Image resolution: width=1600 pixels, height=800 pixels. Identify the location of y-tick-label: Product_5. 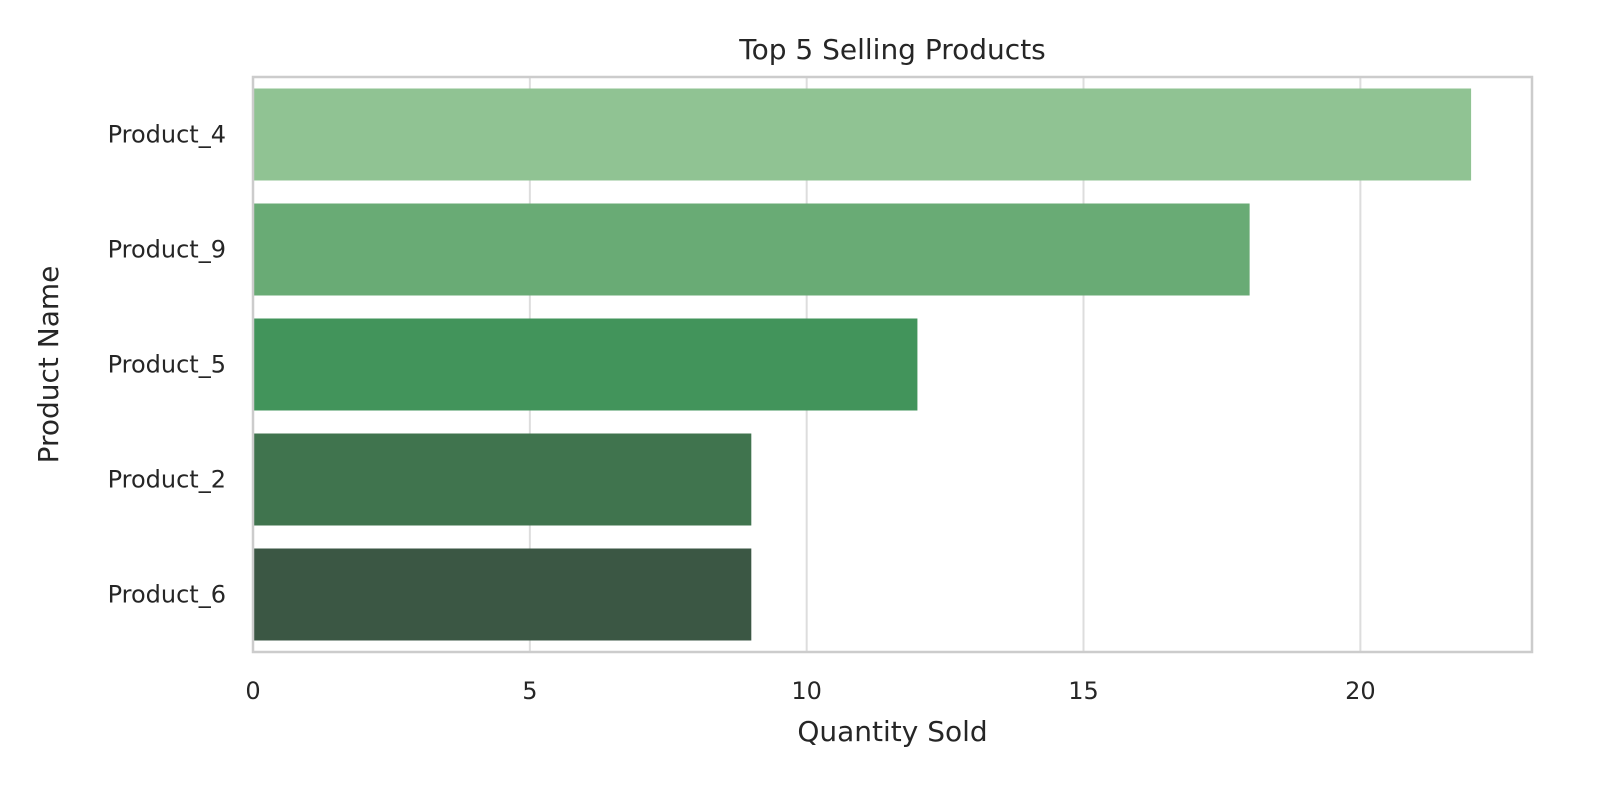
(167, 365).